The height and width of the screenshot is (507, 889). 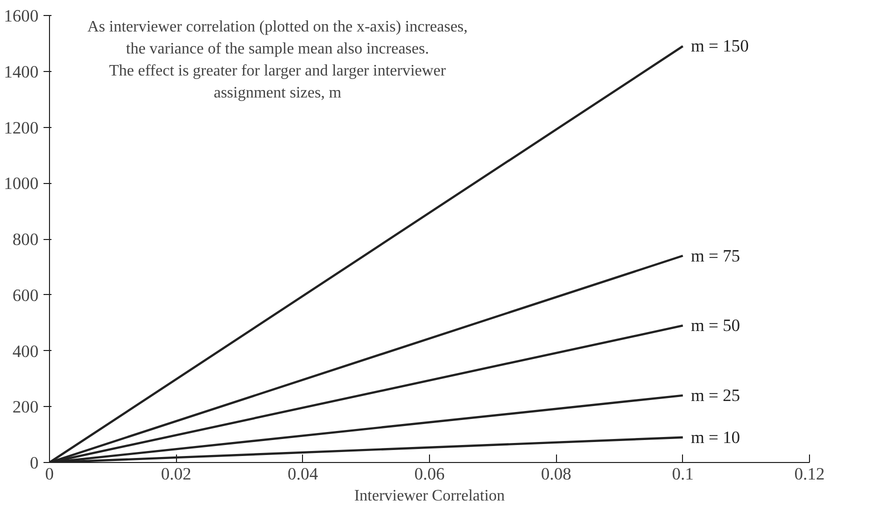 I want to click on annotation: As interviewer correlation (plotted on the x-axis) increases, the variance of the sample mean also increases. The effect is greater for larger and larger interviewer assignment sizes, m, so click(x=277, y=60).